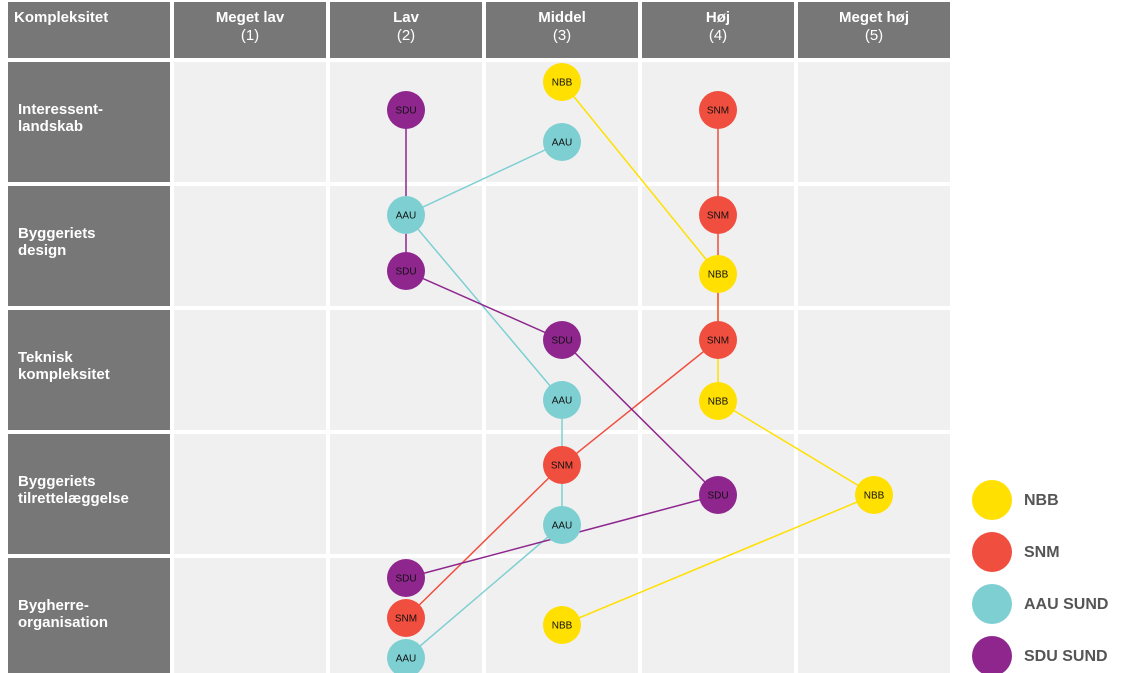  What do you see at coordinates (53, 605) in the screenshot?
I see `row-label: Bygherre-` at bounding box center [53, 605].